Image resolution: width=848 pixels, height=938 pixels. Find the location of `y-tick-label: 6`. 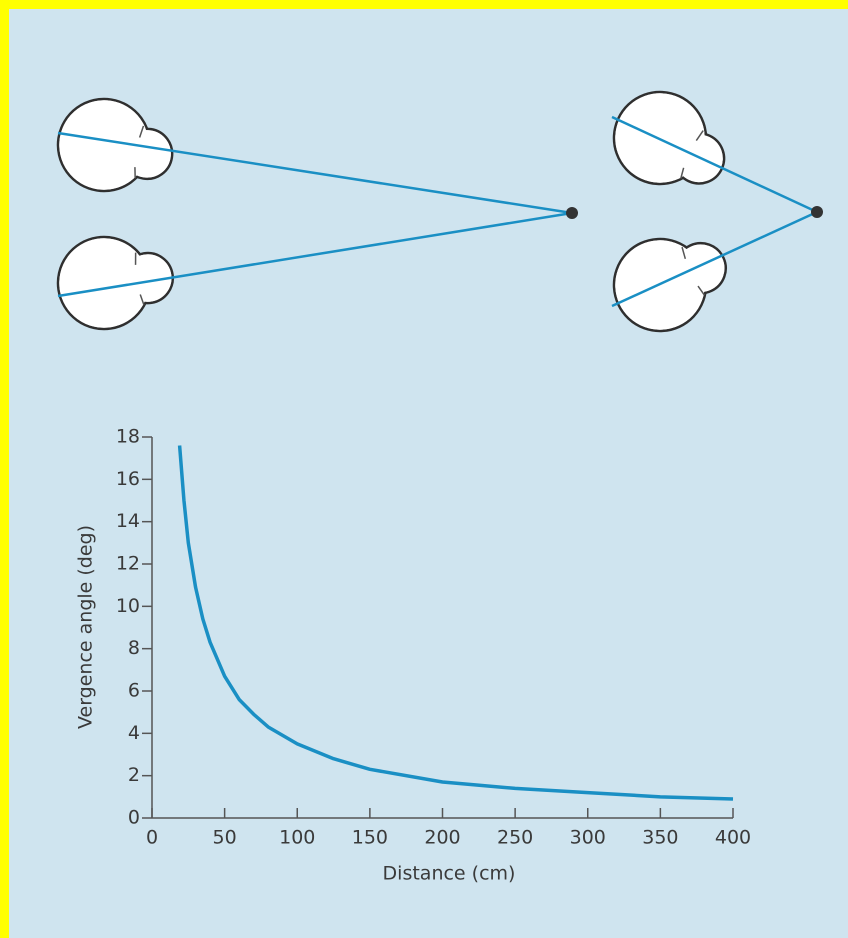

y-tick-label: 6 is located at coordinates (134, 691).